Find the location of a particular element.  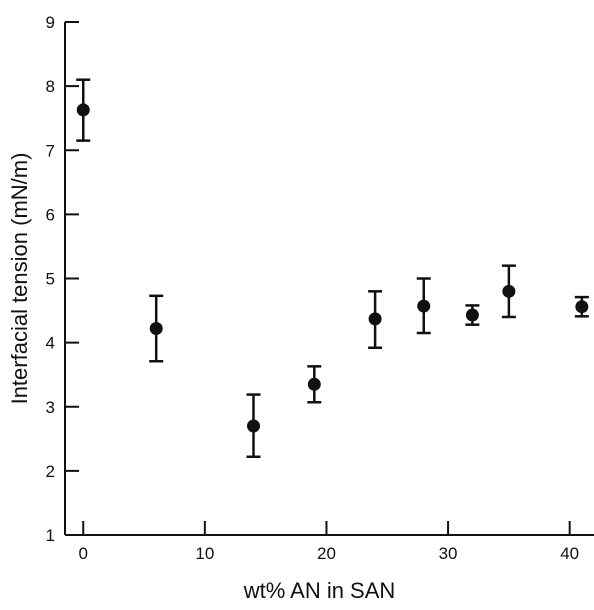

y-ticks: 1 2 3 4 5 6 7 8 9 is located at coordinates (62, 279).